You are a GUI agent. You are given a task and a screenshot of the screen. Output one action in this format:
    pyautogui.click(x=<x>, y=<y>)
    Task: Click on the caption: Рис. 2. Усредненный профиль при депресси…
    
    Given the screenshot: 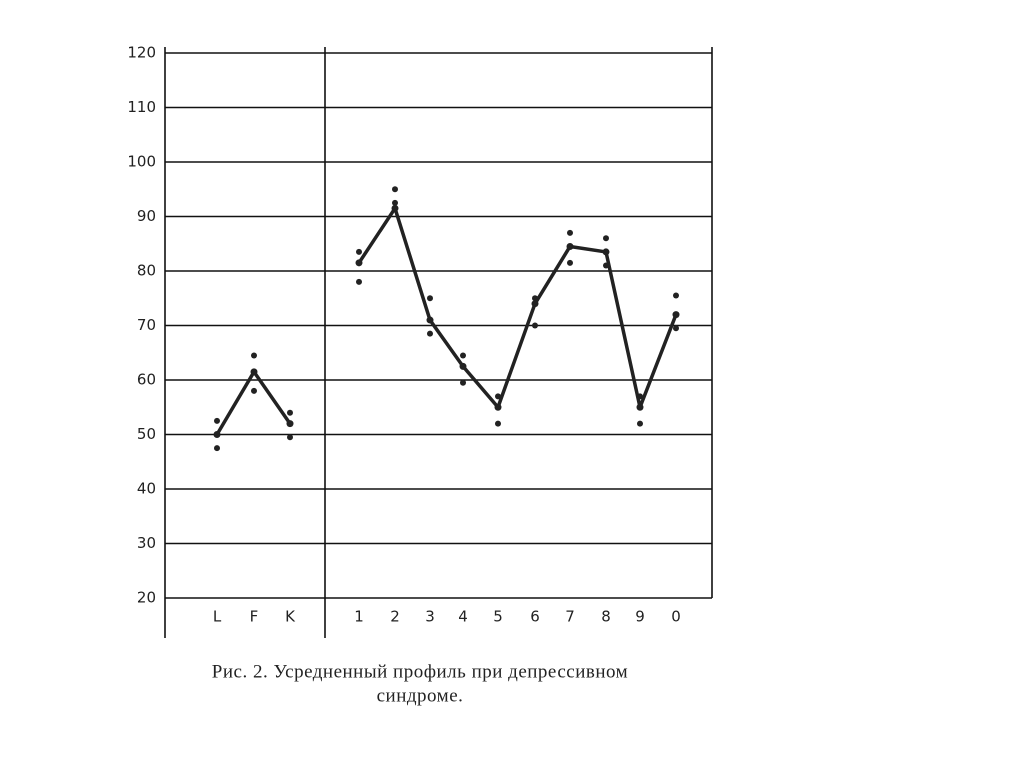 What is the action you would take?
    pyautogui.click(x=420, y=671)
    